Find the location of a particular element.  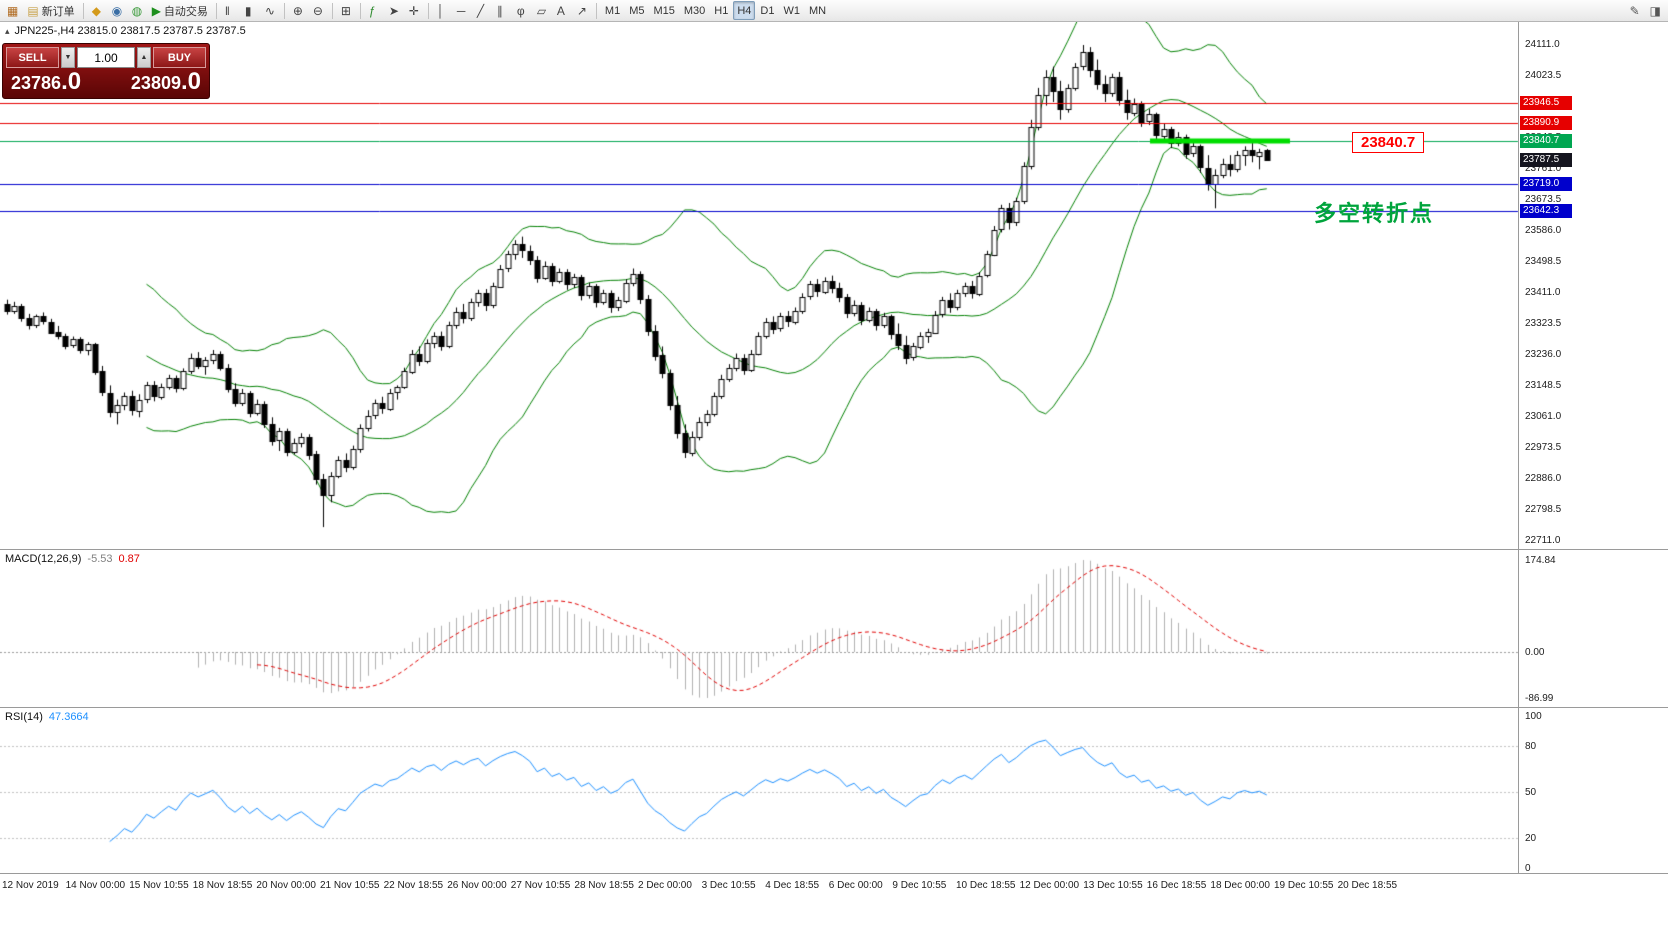

line-chart-button: ∿ is located at coordinates (270, 10).